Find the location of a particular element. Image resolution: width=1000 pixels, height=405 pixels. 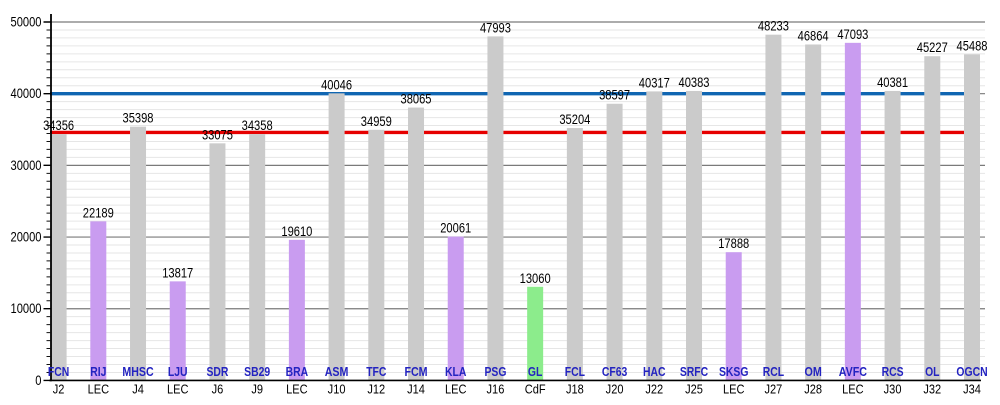

svg-text: PSG is located at coordinates (495, 371).